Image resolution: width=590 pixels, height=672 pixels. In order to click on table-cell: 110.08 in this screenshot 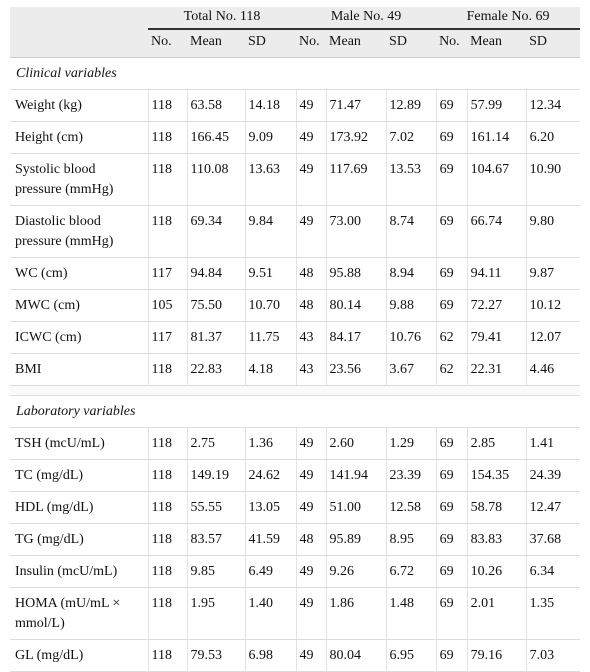, I will do `click(216, 179)`.